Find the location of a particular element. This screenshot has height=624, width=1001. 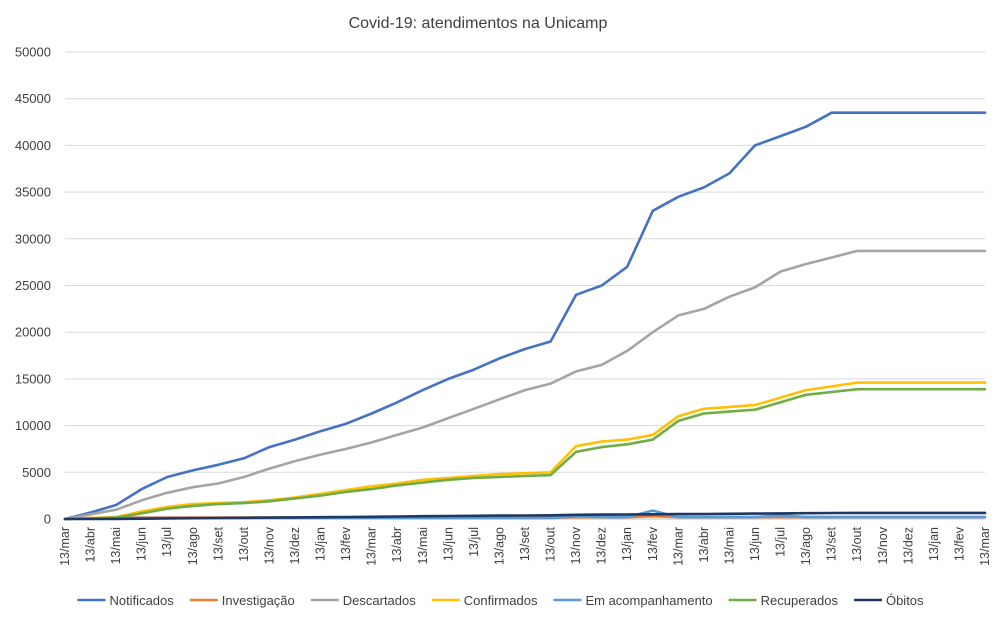

y-tick-label: 0 is located at coordinates (47, 519).